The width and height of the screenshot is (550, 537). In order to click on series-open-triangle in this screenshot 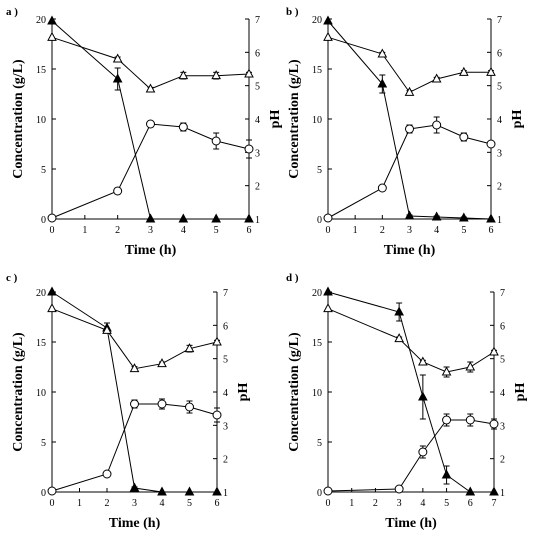, I will do `click(134, 338)`.